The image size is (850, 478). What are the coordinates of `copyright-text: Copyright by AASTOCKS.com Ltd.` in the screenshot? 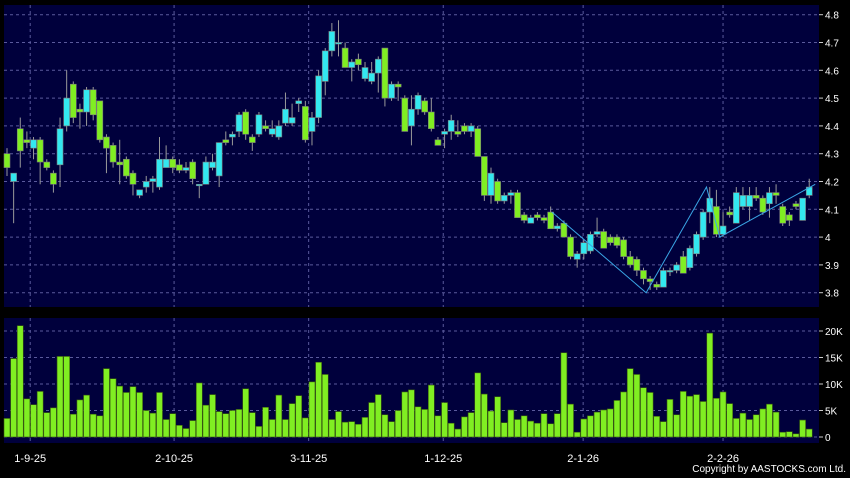 It's located at (769, 469).